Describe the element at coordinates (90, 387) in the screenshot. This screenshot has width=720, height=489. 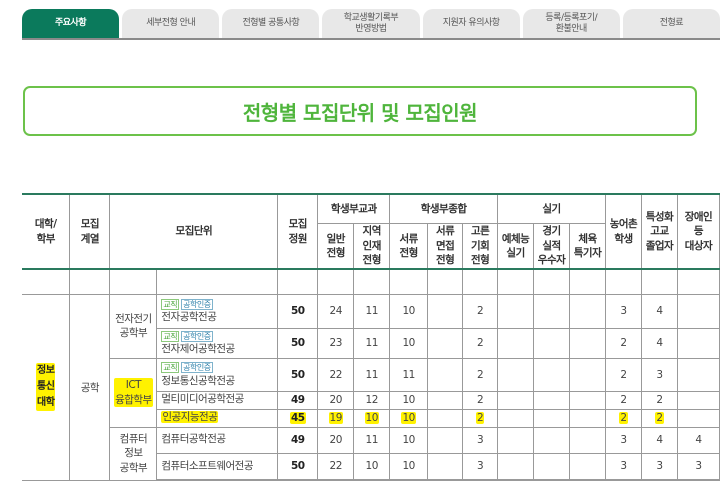
I see `field-cell: 공학` at that location.